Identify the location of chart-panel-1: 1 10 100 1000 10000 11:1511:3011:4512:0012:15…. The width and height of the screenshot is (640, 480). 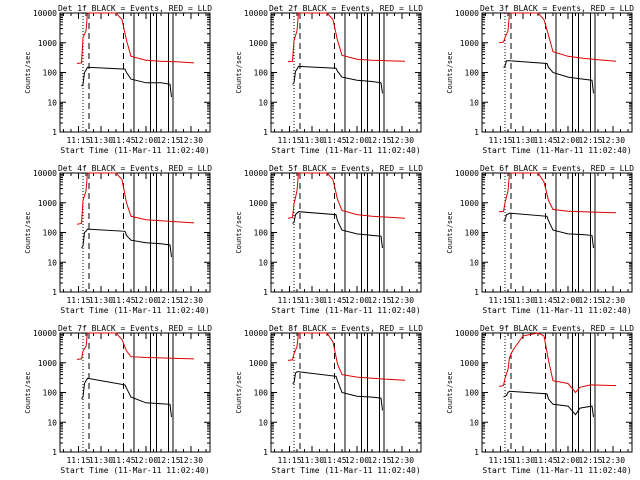
(118, 79).